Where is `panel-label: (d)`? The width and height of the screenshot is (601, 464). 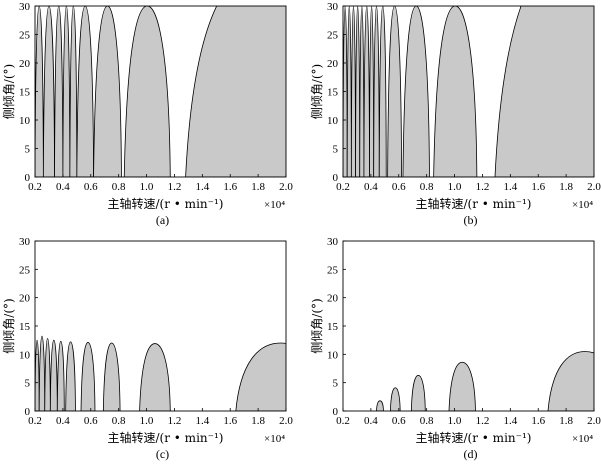 panel-label: (d) is located at coordinates (471, 454).